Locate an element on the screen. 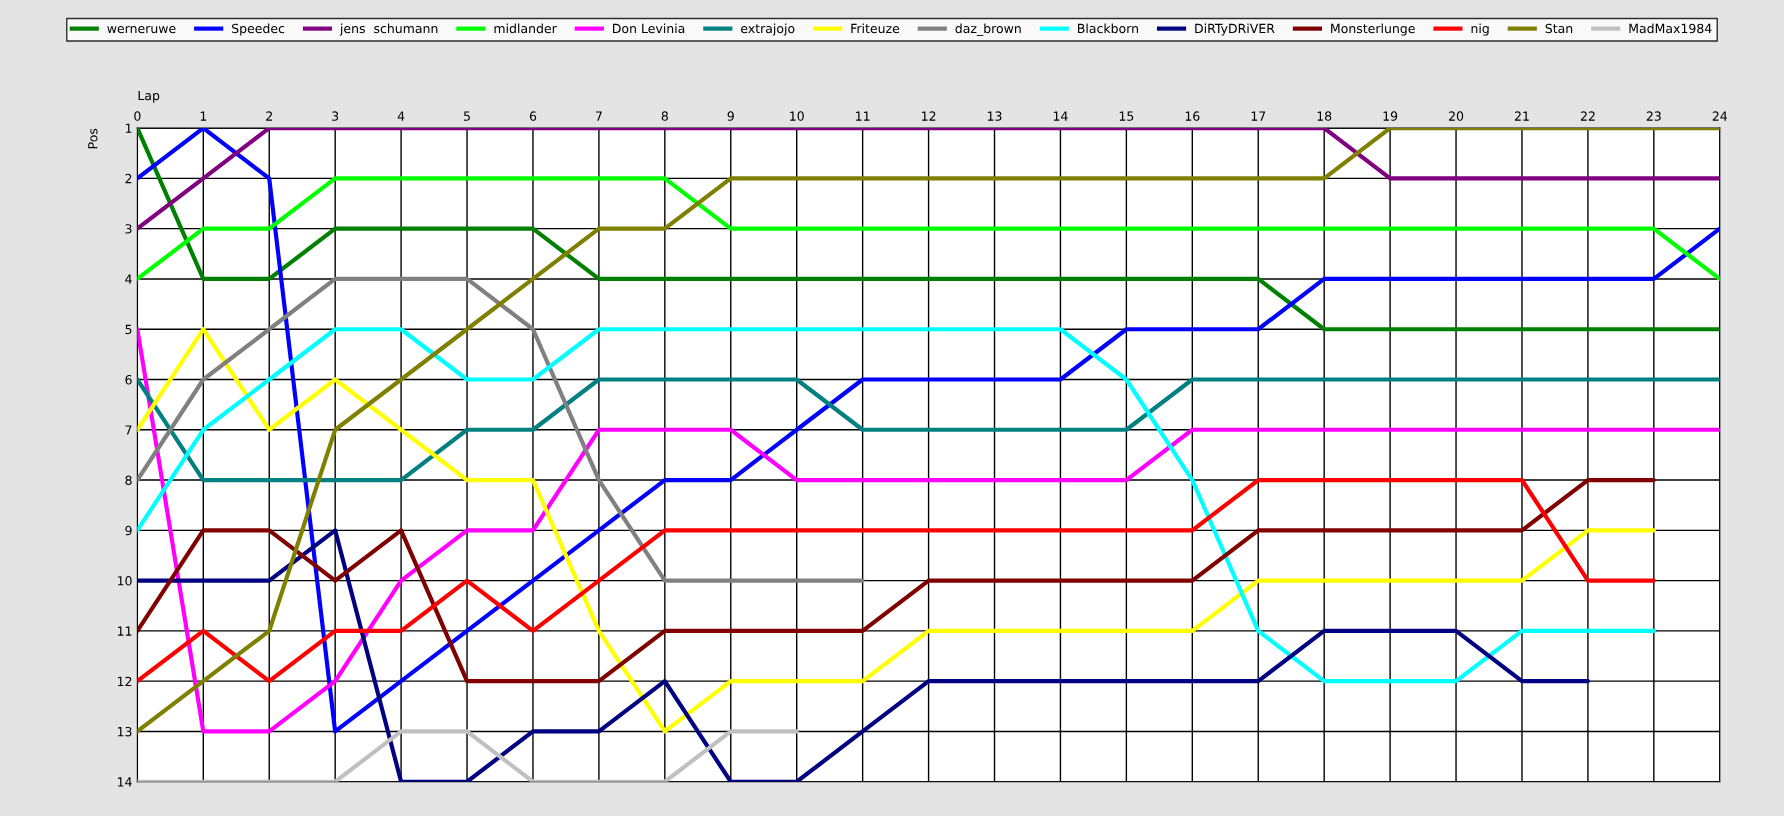 The width and height of the screenshot is (1784, 816). x-tick-label: 17 is located at coordinates (1258, 116).